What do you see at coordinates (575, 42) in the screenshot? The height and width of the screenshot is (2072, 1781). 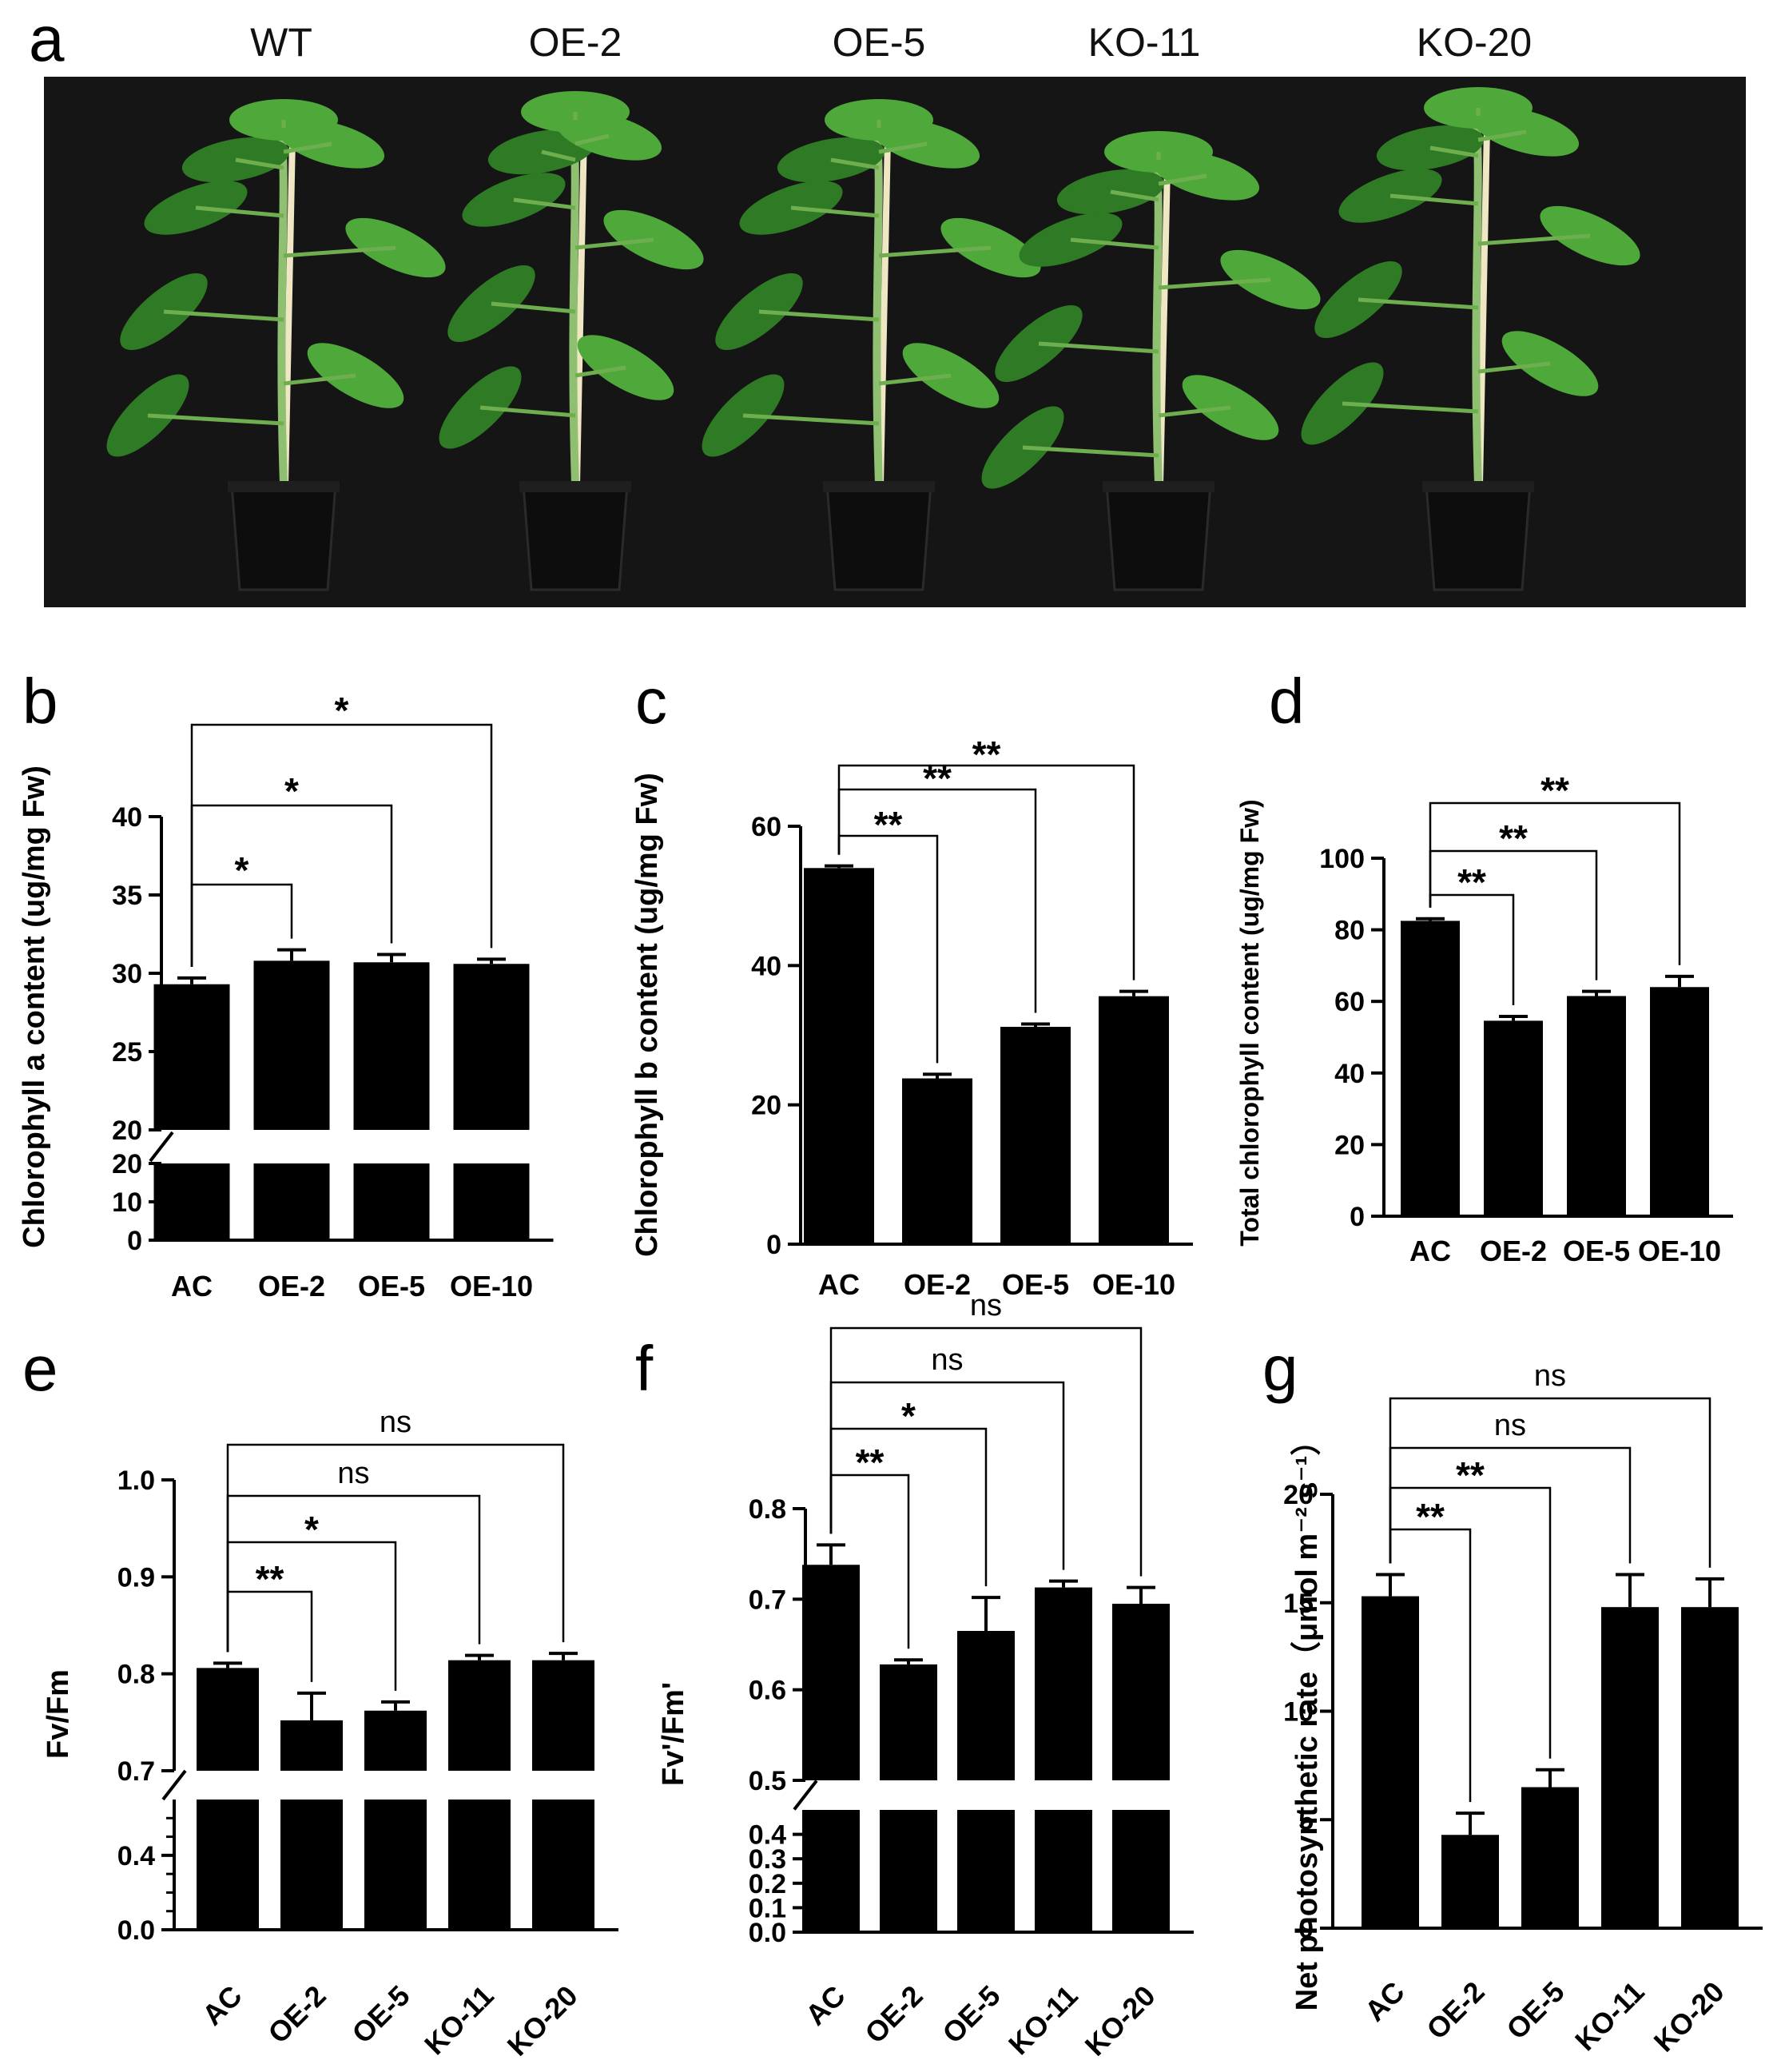 I see `genotype-label-oe2: OE-2` at bounding box center [575, 42].